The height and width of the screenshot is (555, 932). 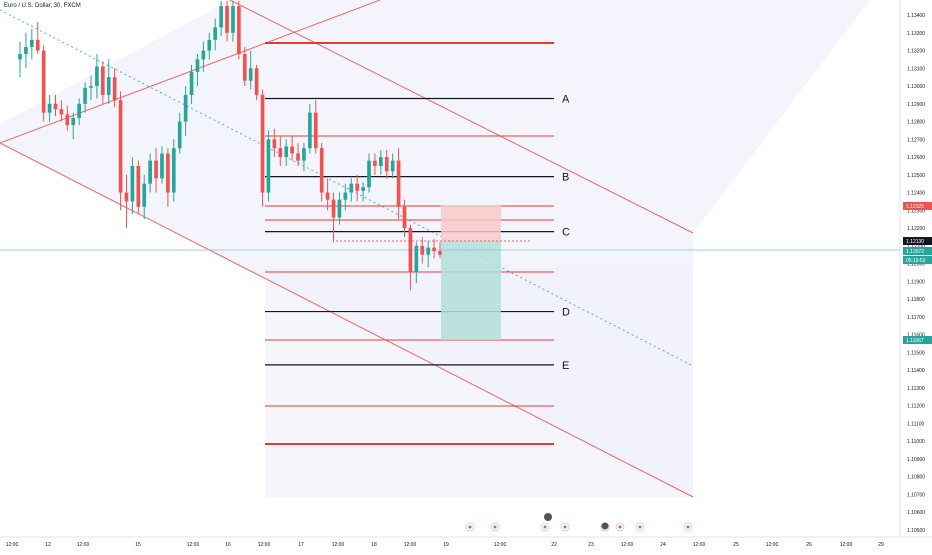 What do you see at coordinates (917, 340) in the screenshot?
I see `target-price-tag-bg` at bounding box center [917, 340].